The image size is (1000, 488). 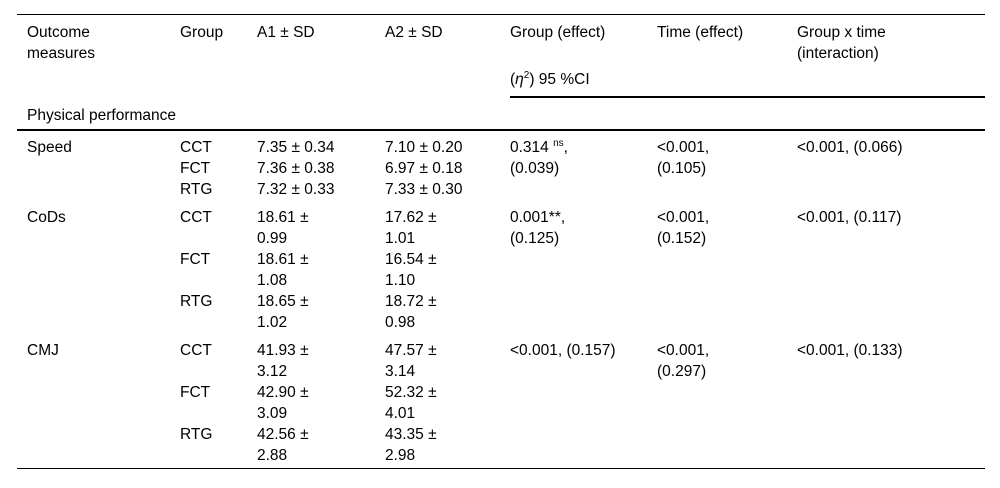 I want to click on effect-value: 0.314, so click(x=532, y=147).